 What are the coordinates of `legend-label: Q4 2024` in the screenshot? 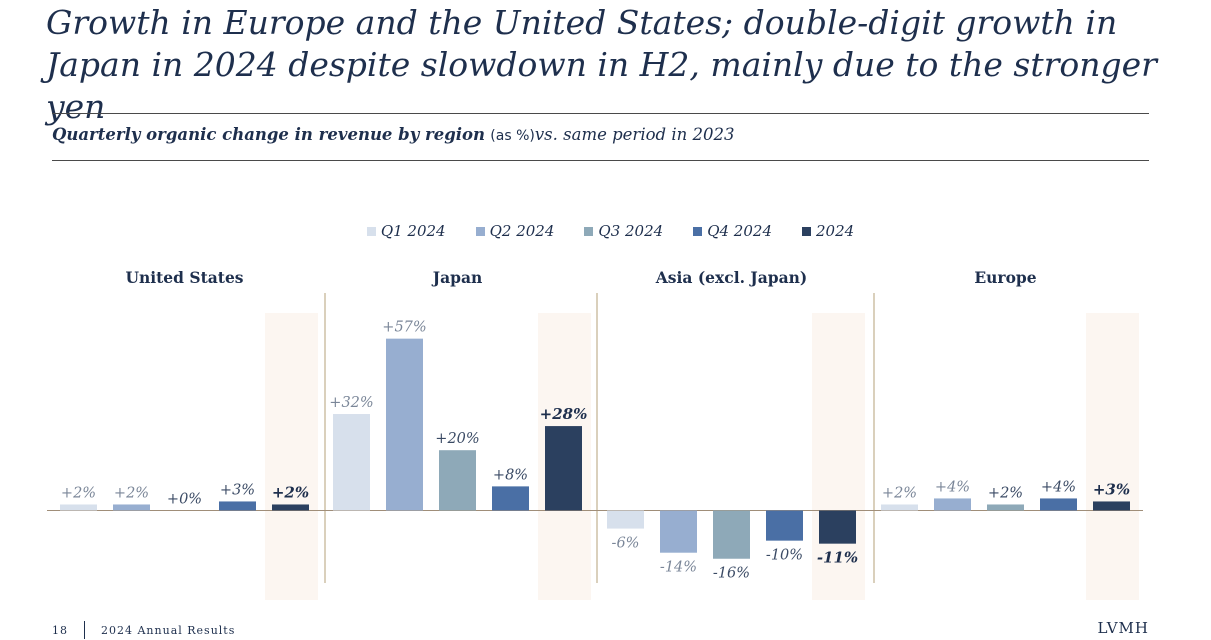 It's located at (739, 231).